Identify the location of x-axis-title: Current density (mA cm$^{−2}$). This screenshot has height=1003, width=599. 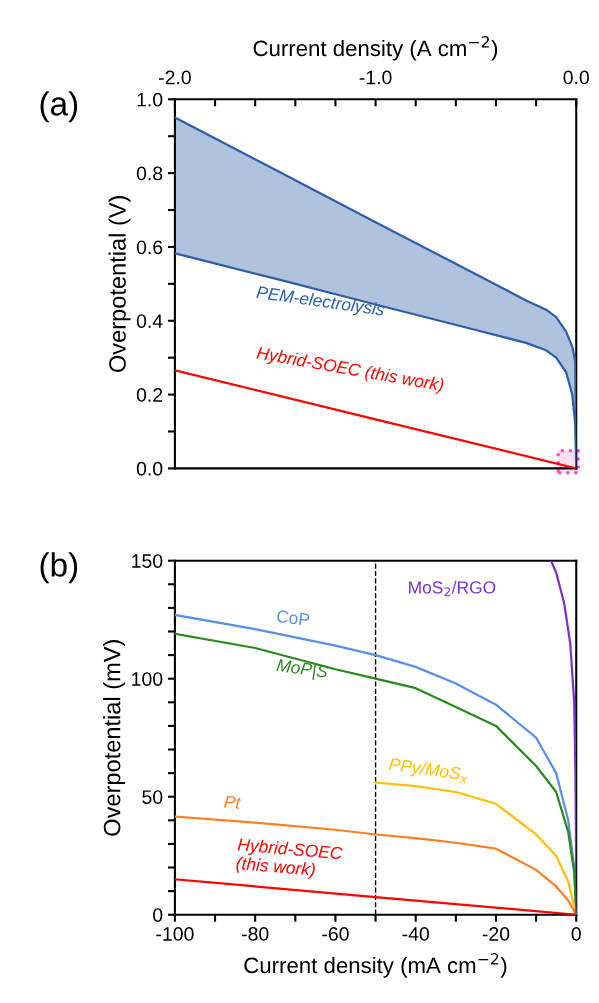
(375, 965).